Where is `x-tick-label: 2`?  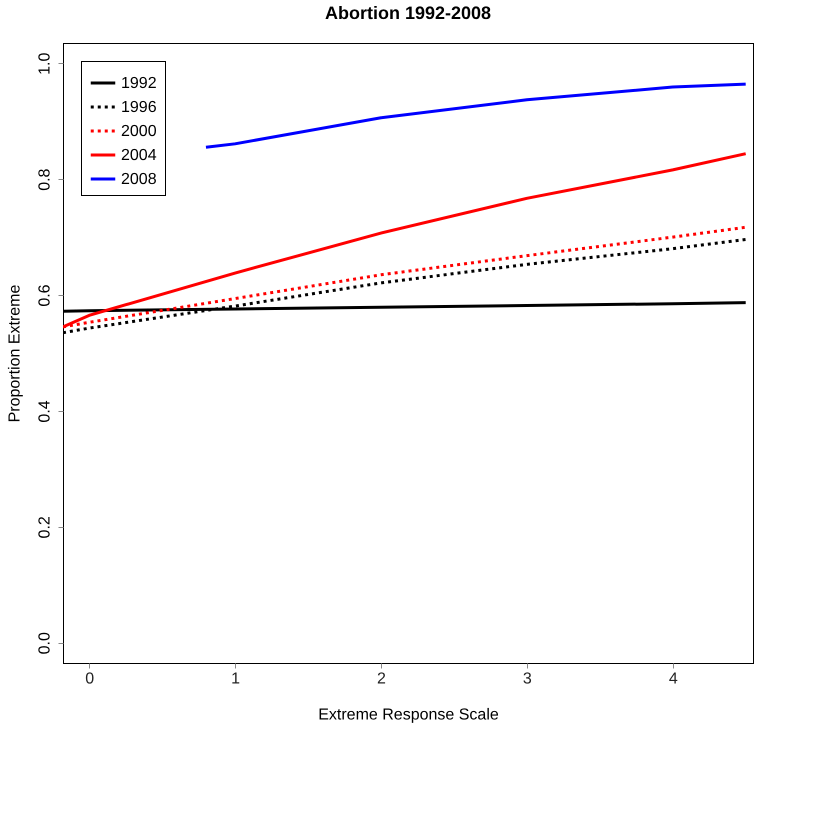
x-tick-label: 2 is located at coordinates (381, 679).